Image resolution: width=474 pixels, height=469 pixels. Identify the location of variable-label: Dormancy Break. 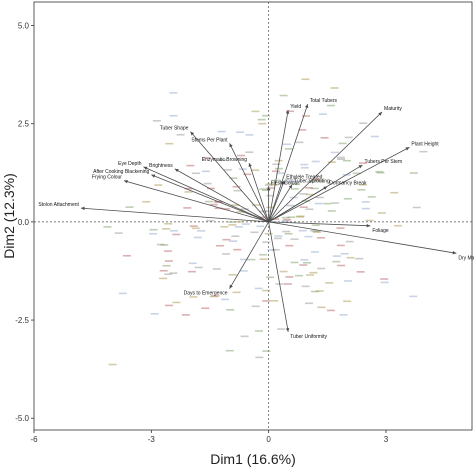
(348, 184).